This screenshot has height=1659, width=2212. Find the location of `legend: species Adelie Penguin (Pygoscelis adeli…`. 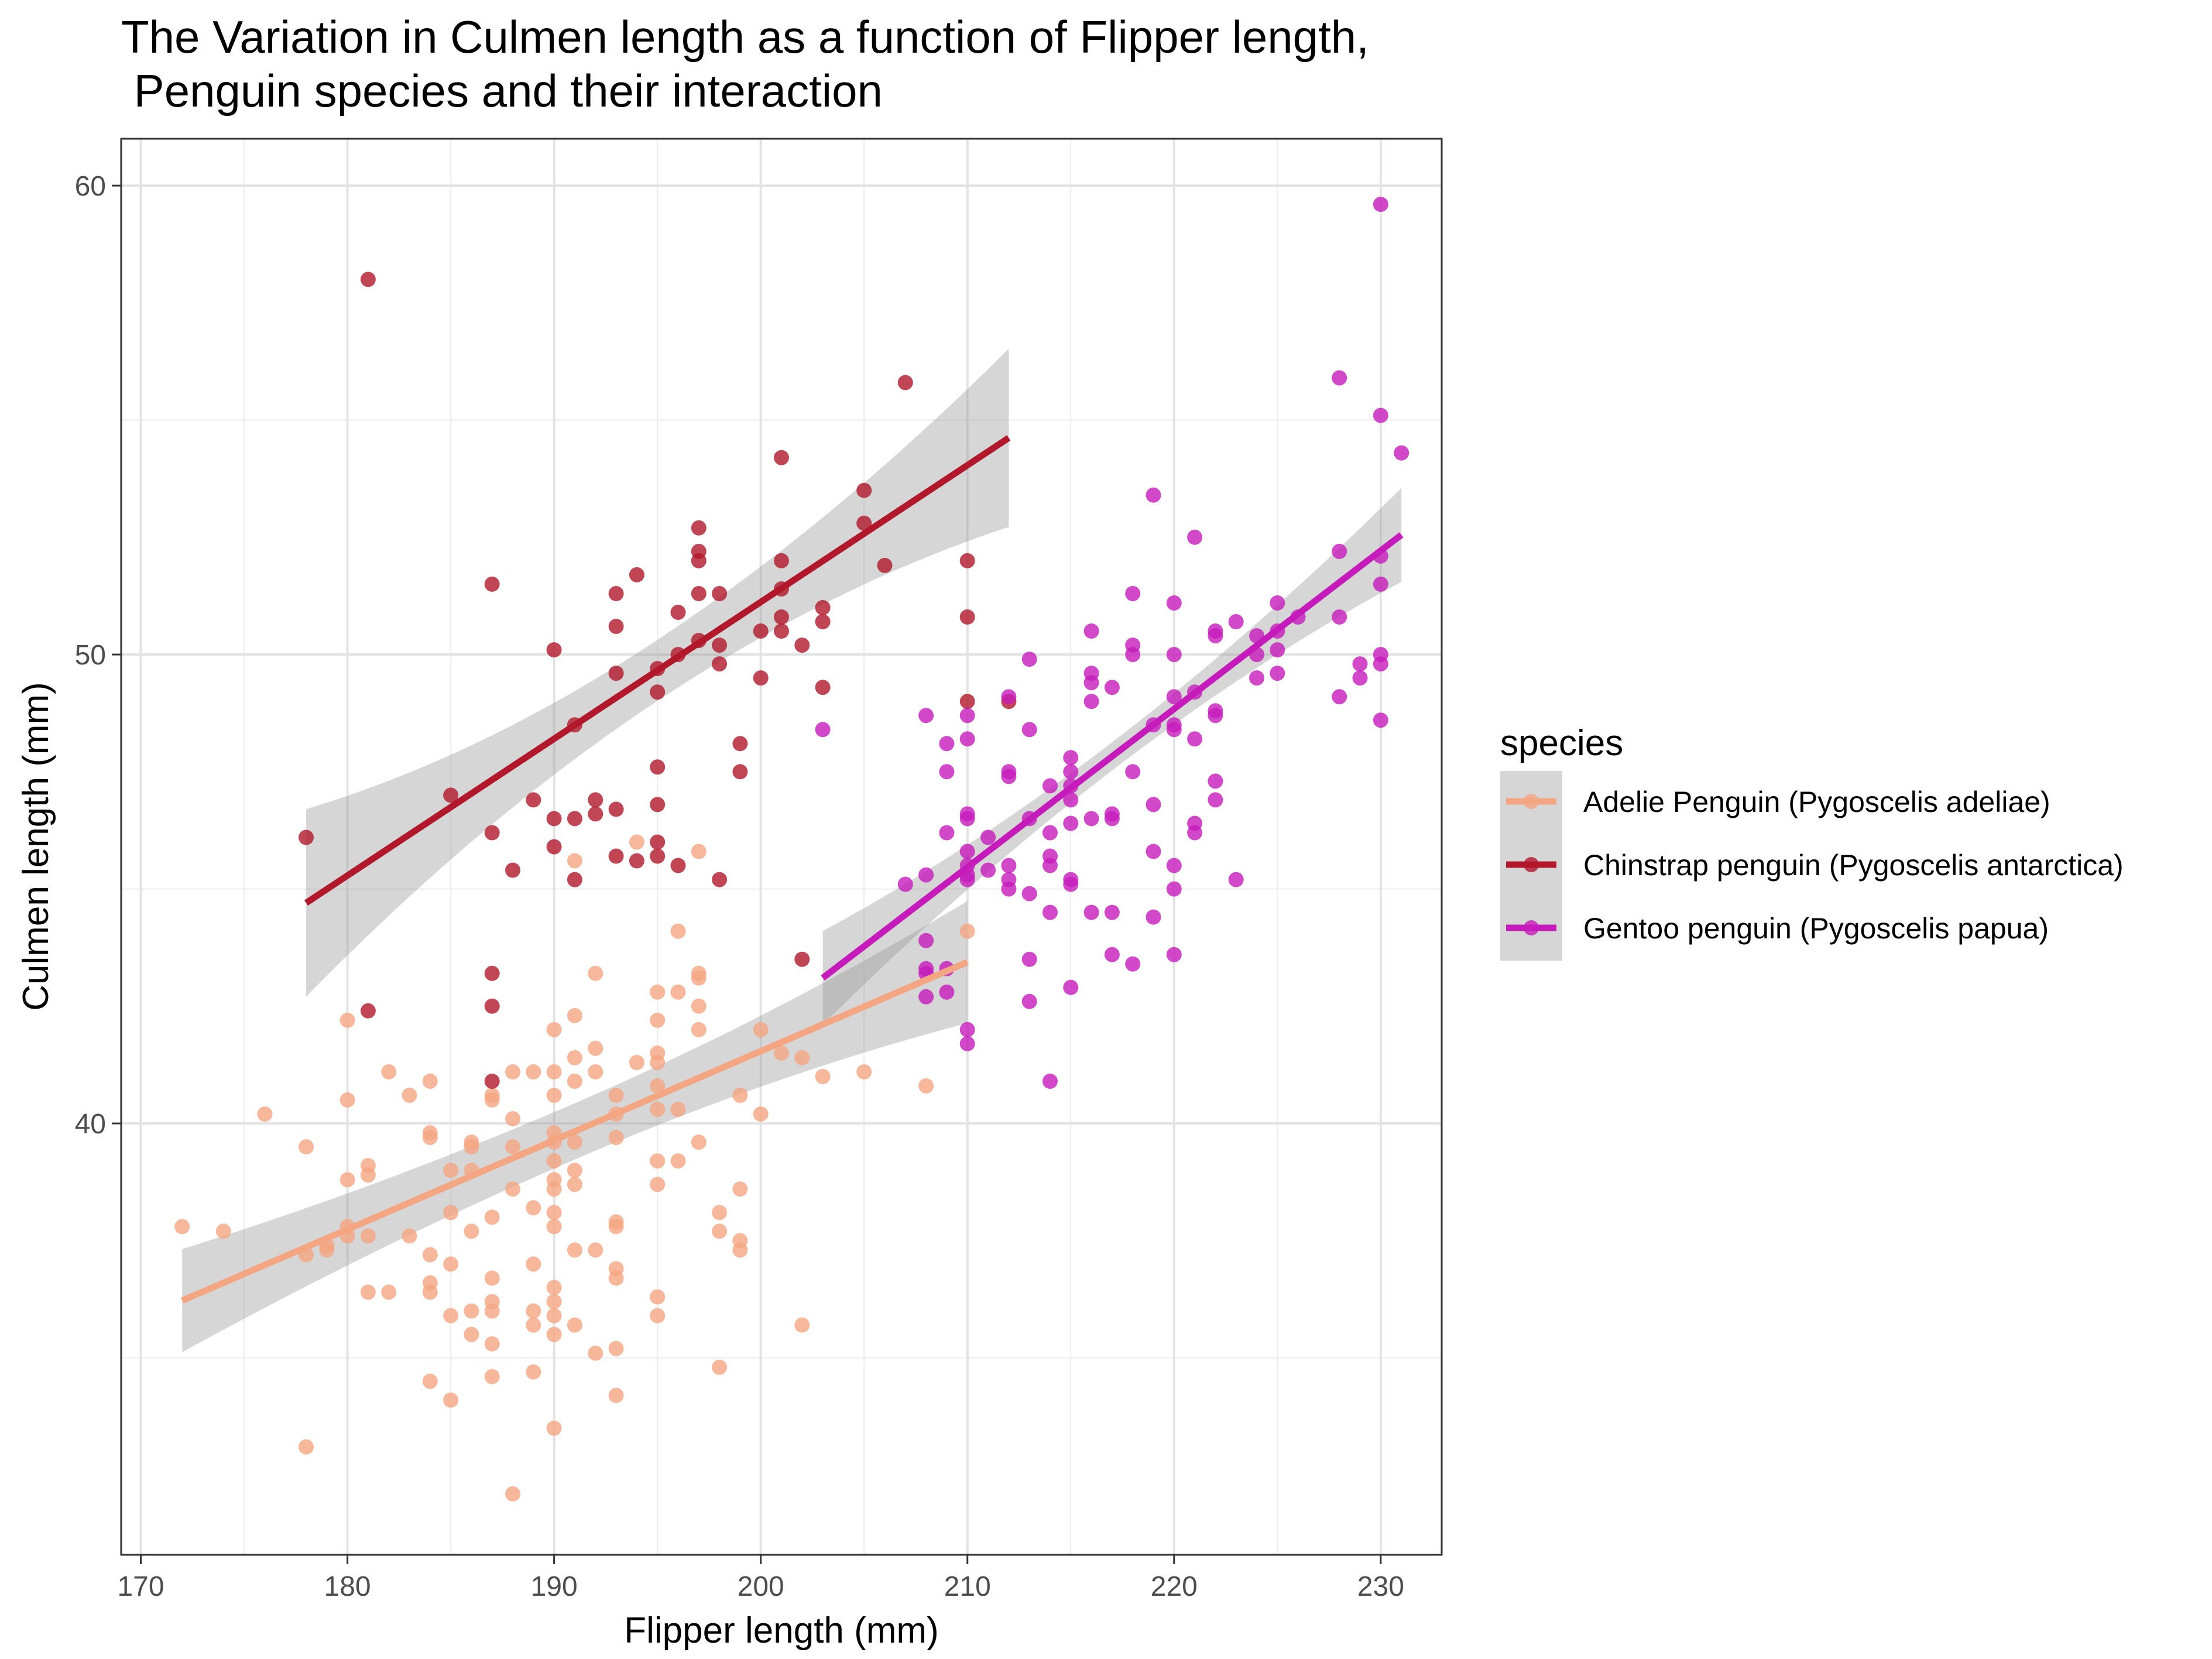

legend: species Adelie Penguin (Pygoscelis adeli… is located at coordinates (1812, 842).